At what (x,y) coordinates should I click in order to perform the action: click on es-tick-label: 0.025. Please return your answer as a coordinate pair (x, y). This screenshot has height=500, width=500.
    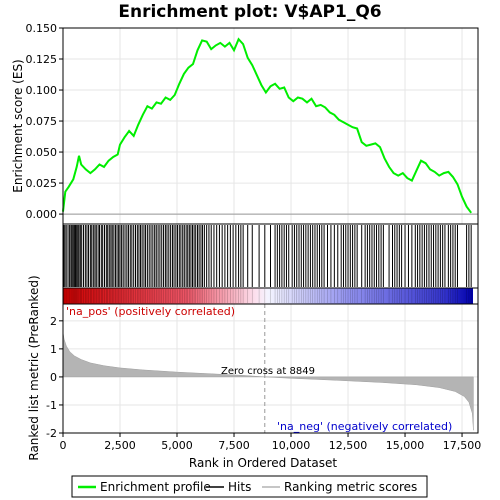
    Looking at the image, I should click on (42, 183).